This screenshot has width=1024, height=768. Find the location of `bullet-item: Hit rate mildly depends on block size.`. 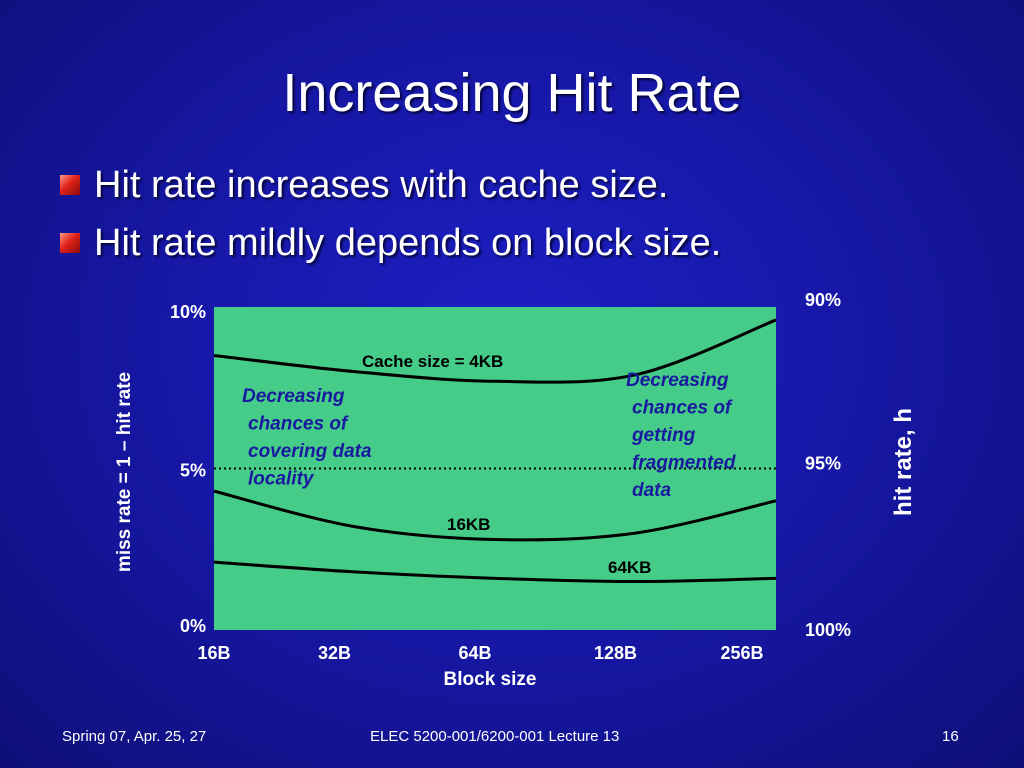

bullet-item: Hit rate mildly depends on block size. is located at coordinates (390, 243).